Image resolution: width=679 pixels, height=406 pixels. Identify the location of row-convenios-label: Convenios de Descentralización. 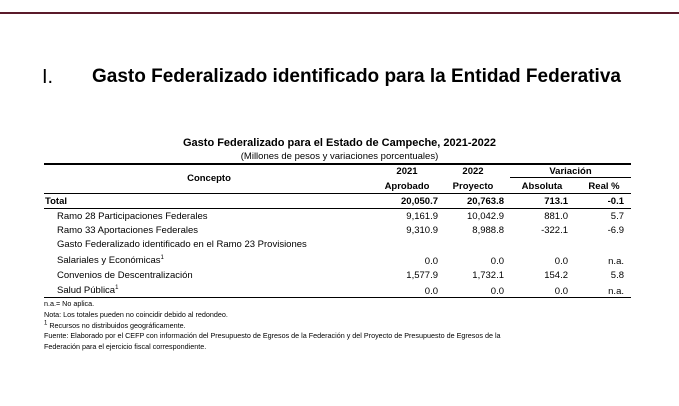
(125, 275).